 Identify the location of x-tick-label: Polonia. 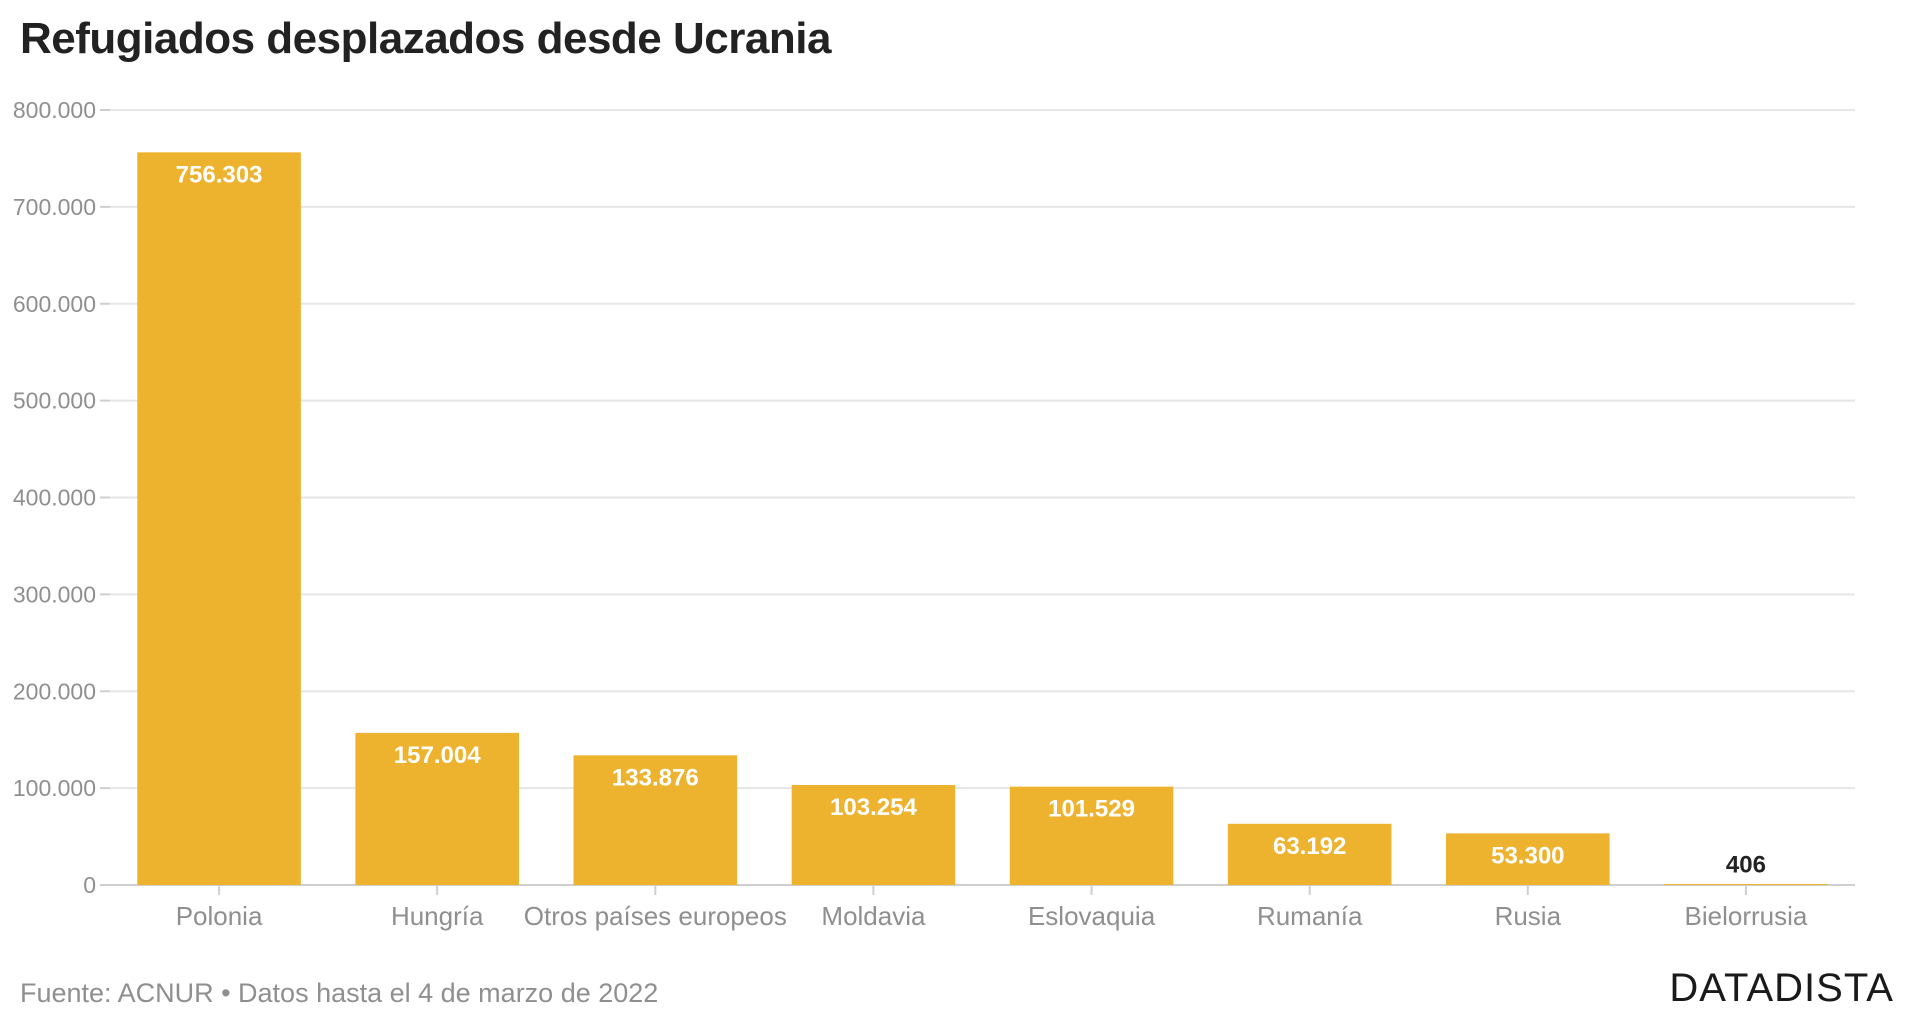
(219, 916).